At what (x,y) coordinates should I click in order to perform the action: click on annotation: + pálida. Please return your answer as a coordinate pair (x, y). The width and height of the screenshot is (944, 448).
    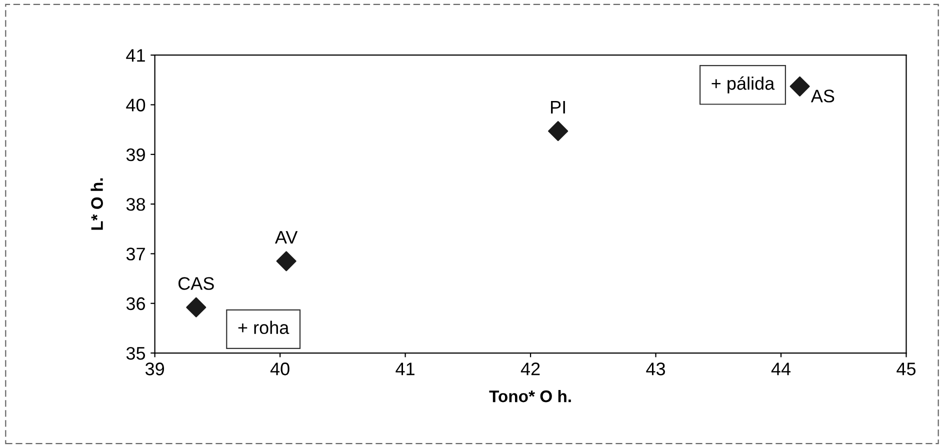
    Looking at the image, I should click on (743, 85).